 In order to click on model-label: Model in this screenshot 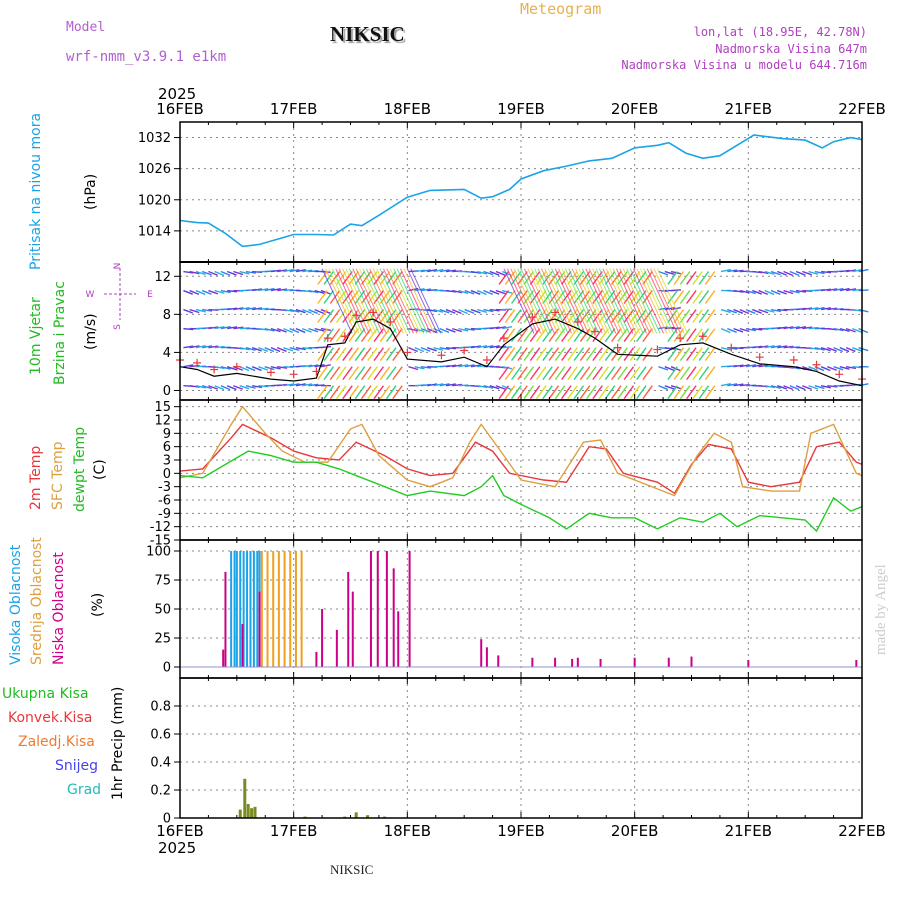, I will do `click(86, 27)`.